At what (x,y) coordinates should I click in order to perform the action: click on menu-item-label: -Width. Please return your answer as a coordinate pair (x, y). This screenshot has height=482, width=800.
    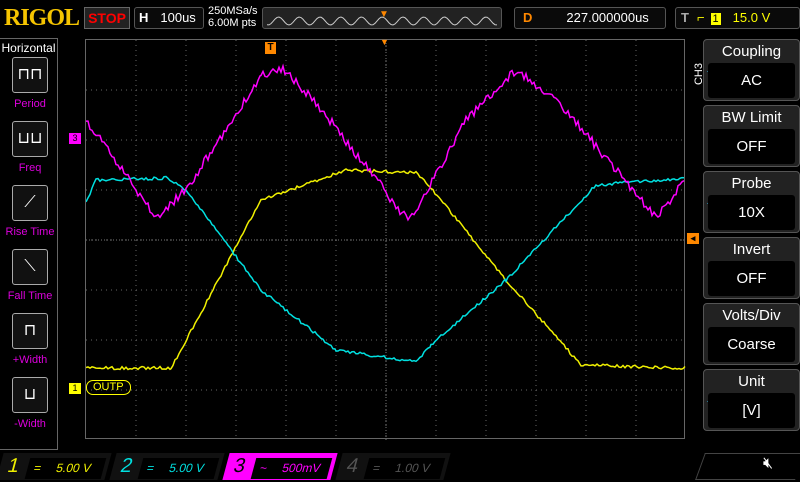
    Looking at the image, I should click on (30, 424).